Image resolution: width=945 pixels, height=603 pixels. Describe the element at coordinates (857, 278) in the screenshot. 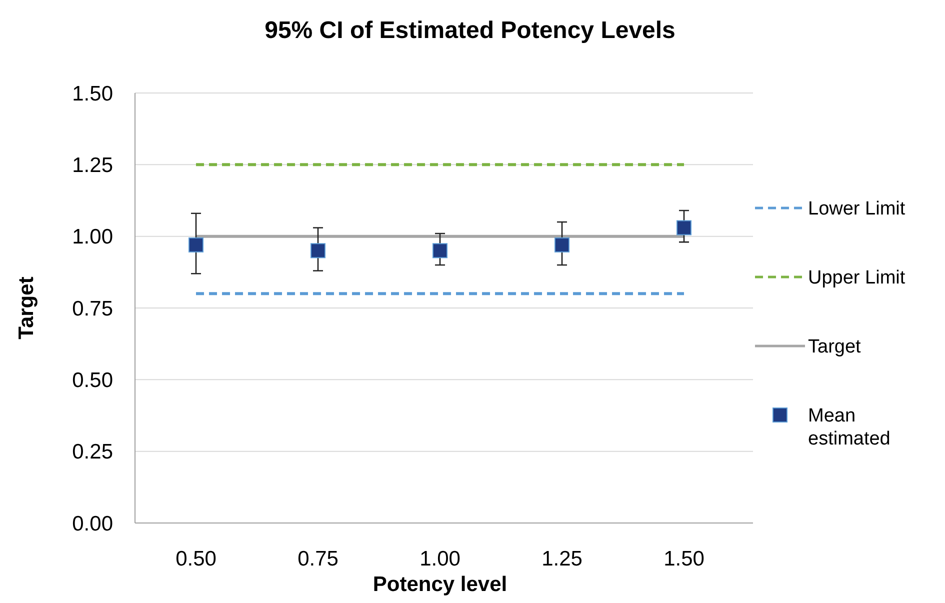

I see `legend-label: Upper Limit` at that location.